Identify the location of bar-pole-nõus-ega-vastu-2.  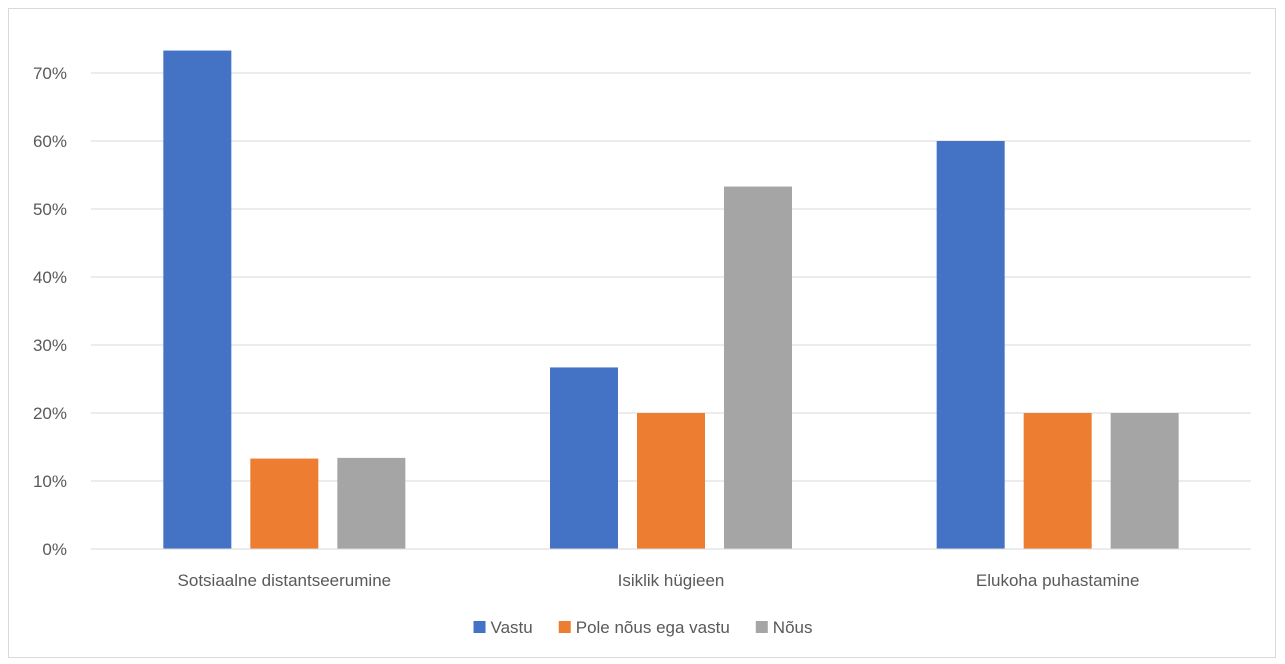
(1057, 481).